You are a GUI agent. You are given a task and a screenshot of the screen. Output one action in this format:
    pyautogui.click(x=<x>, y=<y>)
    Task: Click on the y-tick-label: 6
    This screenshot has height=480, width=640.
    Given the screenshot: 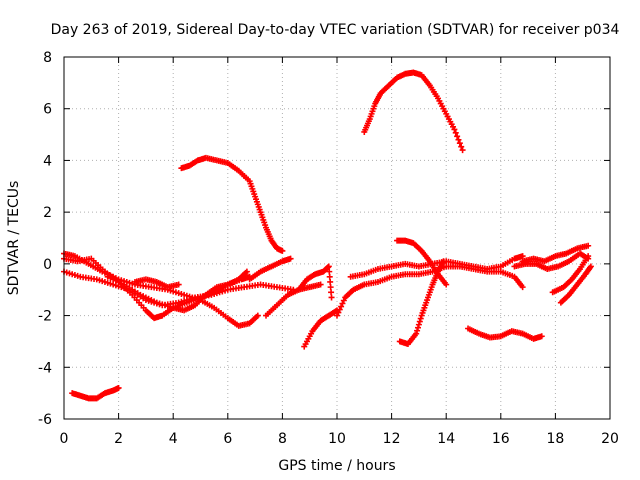 What is the action you would take?
    pyautogui.click(x=47, y=110)
    